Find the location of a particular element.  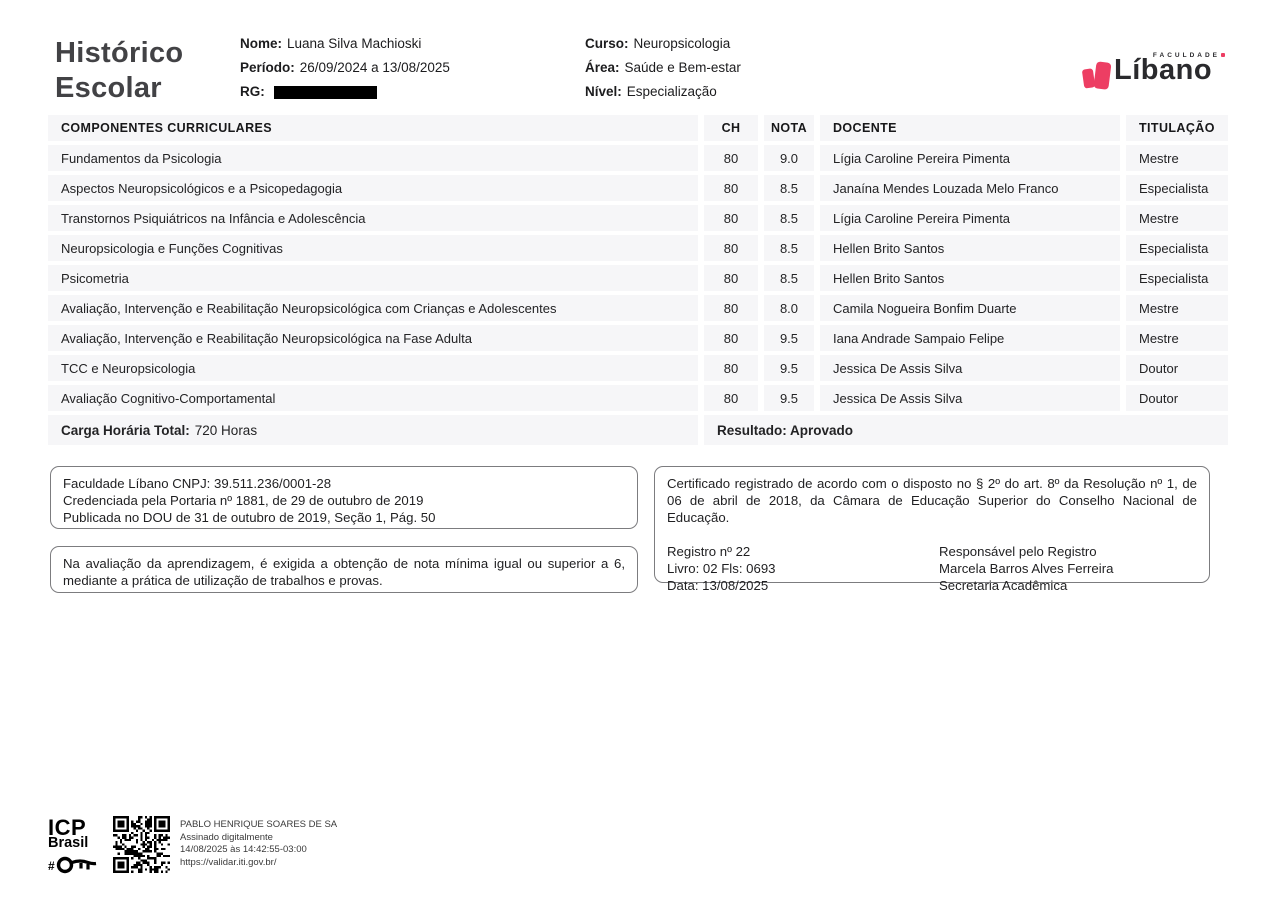

libano-book-icon is located at coordinates (1097, 75).